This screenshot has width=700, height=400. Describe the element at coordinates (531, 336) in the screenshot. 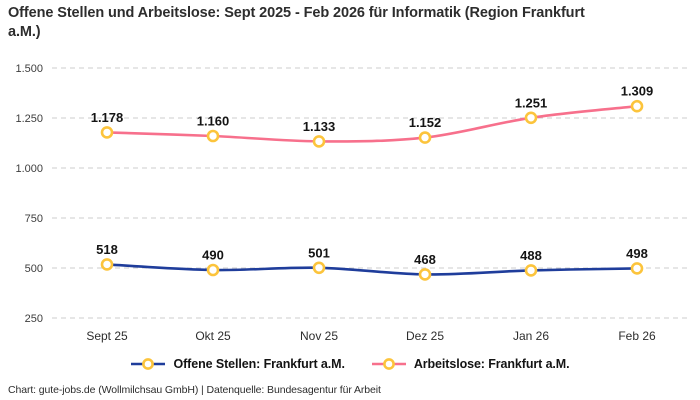

I see `x-axis-label: Jan 26` at that location.